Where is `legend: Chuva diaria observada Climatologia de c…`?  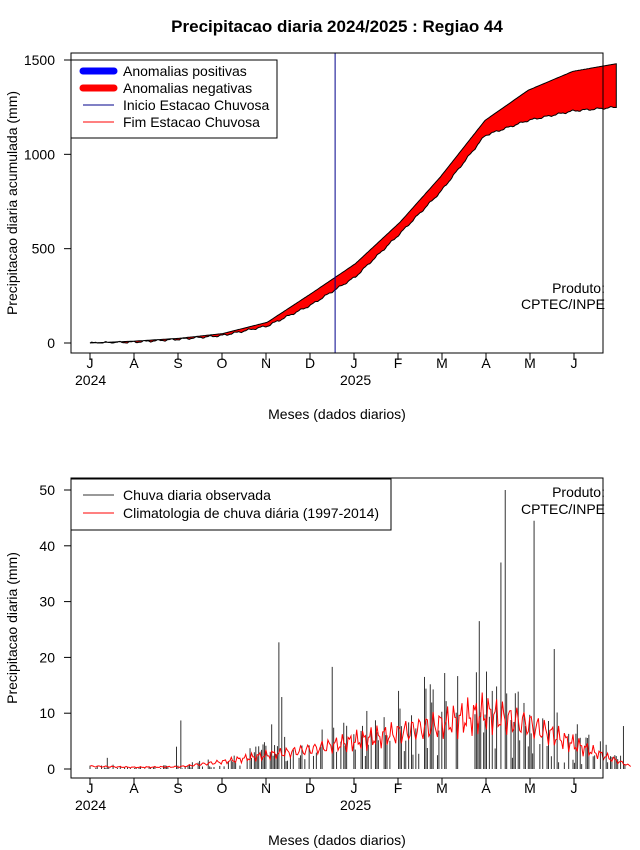 legend: Chuva diaria observada Climatologia de c… is located at coordinates (231, 504).